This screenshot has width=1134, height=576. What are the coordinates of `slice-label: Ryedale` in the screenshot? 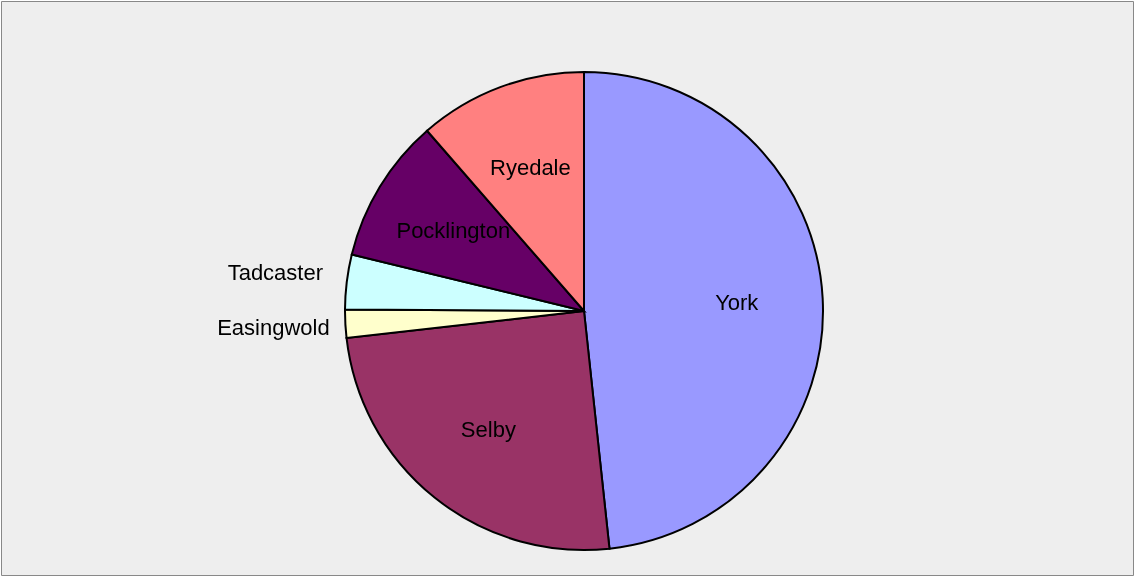 It's located at (530, 167).